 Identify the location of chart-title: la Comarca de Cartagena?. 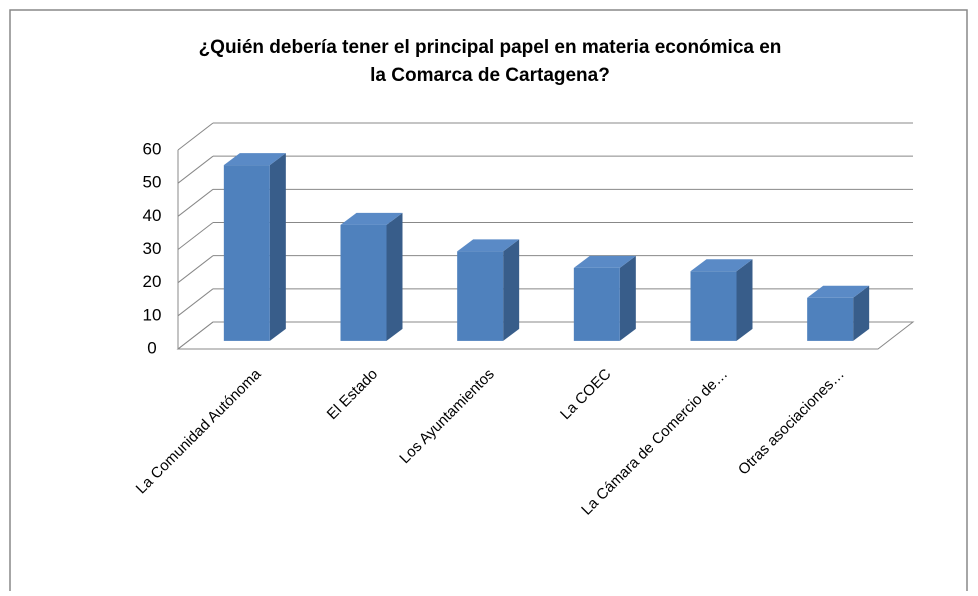
(490, 75).